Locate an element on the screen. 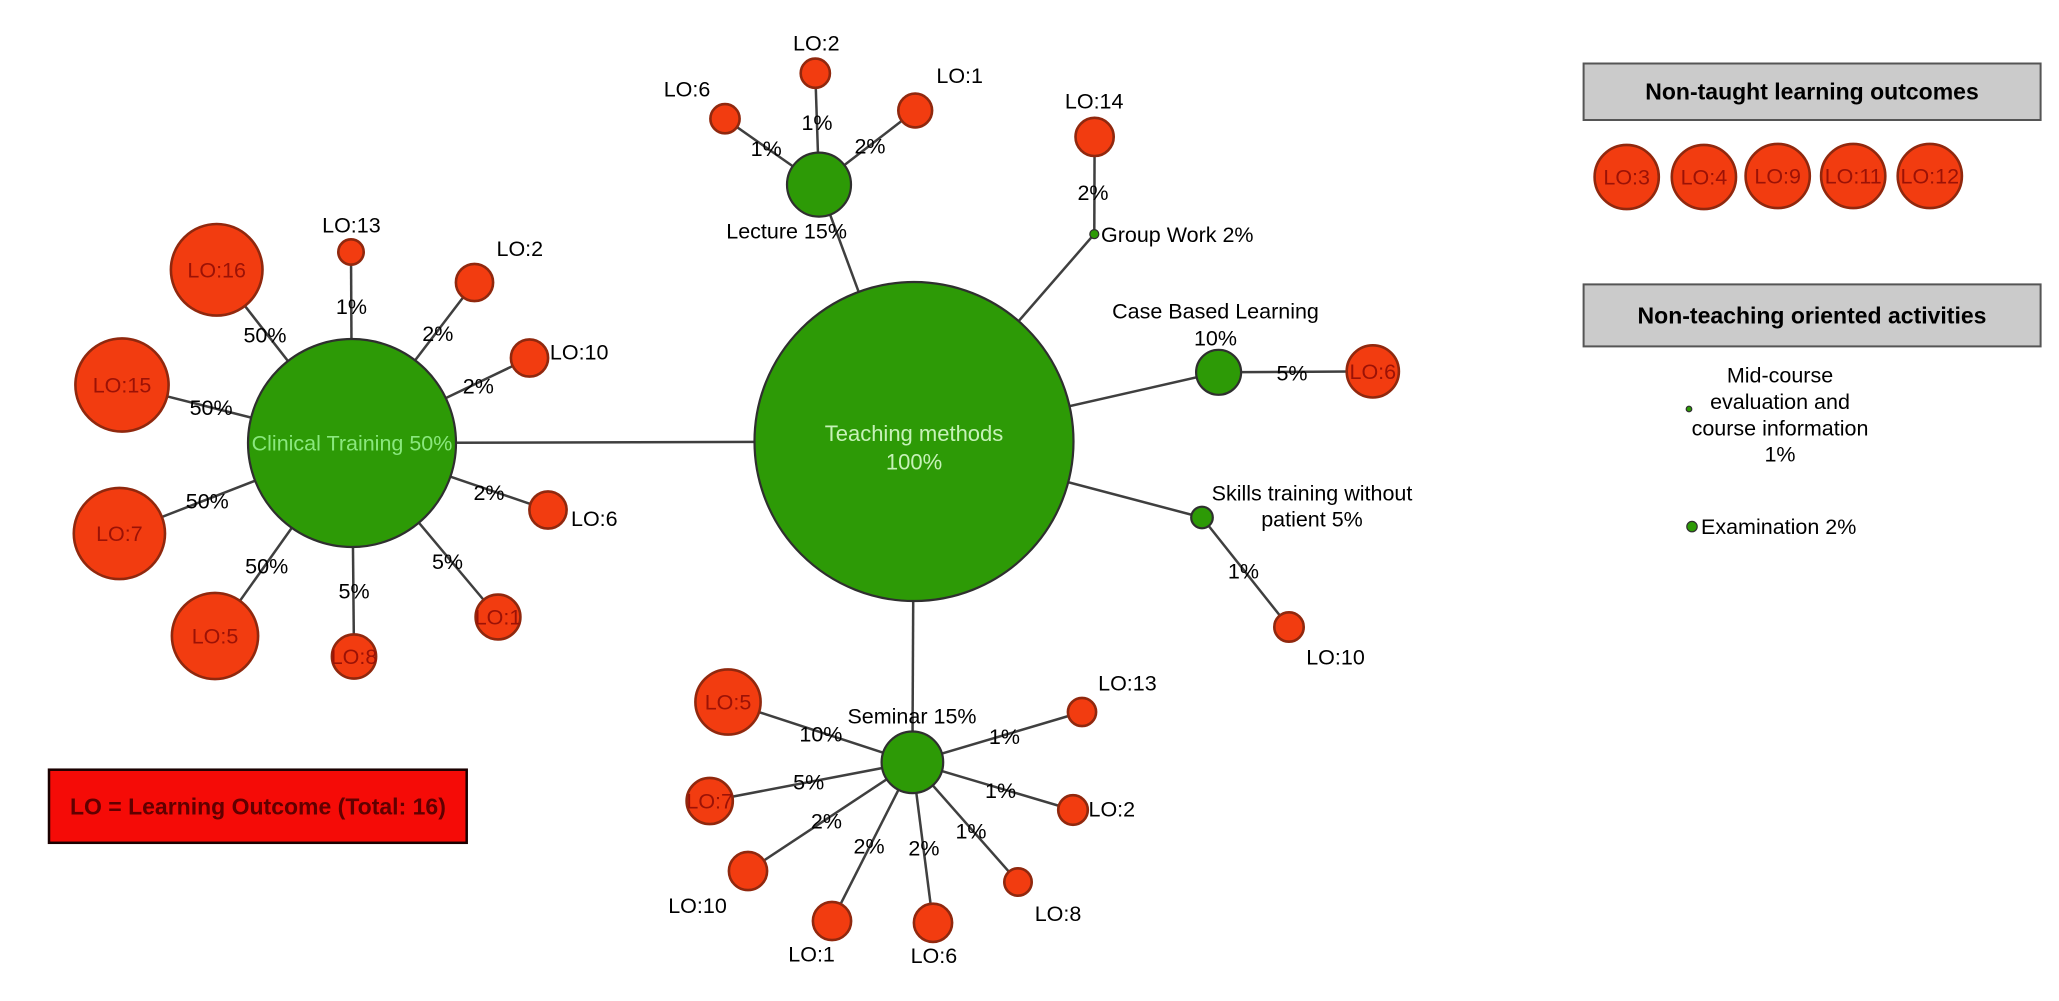 The height and width of the screenshot is (1001, 2059). svg-text: LO:11 is located at coordinates (1853, 177).